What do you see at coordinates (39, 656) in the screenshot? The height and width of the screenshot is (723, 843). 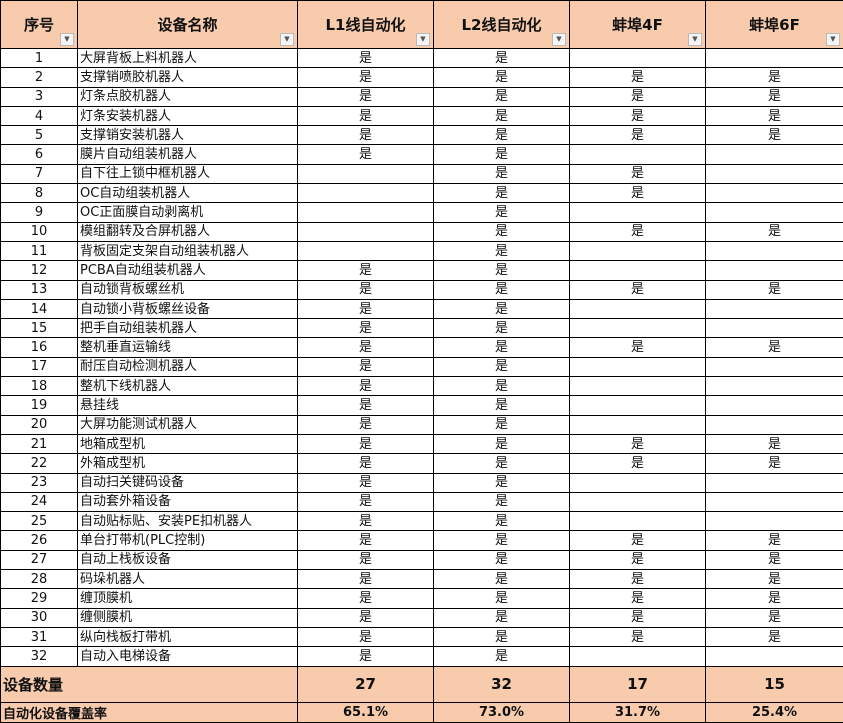 I see `cell-no: 32` at bounding box center [39, 656].